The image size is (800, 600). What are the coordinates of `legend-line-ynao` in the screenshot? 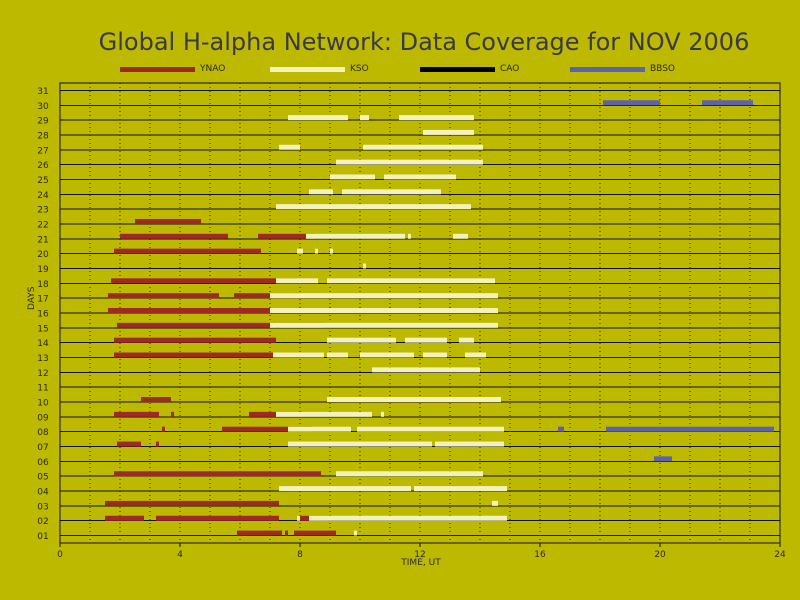 It's located at (157, 69).